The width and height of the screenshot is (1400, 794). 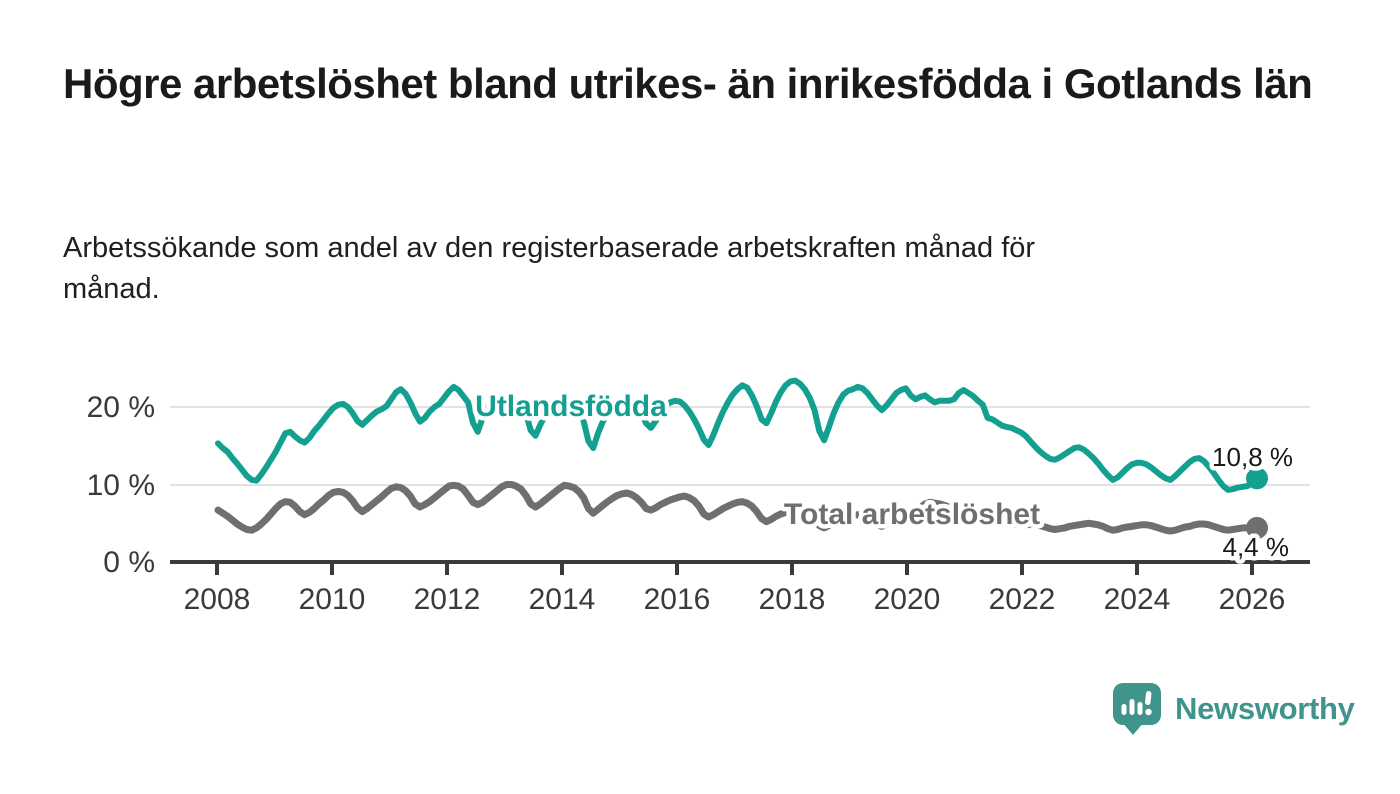 What do you see at coordinates (792, 599) in the screenshot?
I see `x-tick-label: 2018` at bounding box center [792, 599].